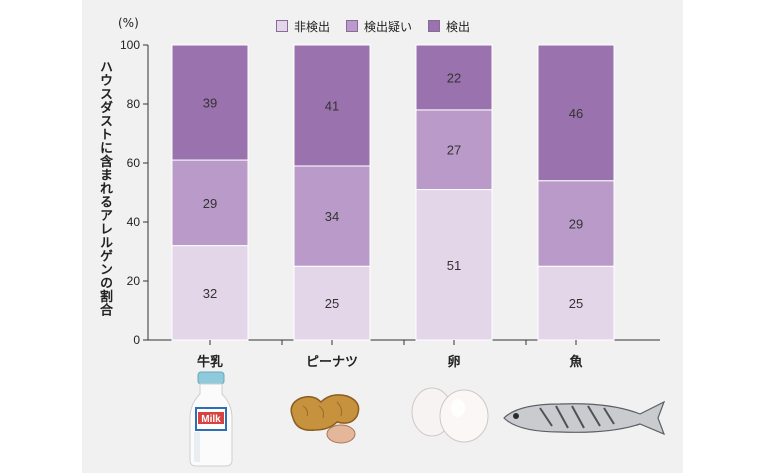 The height and width of the screenshot is (473, 765). What do you see at coordinates (136, 340) in the screenshot?
I see `y-tick-label: 0` at bounding box center [136, 340].